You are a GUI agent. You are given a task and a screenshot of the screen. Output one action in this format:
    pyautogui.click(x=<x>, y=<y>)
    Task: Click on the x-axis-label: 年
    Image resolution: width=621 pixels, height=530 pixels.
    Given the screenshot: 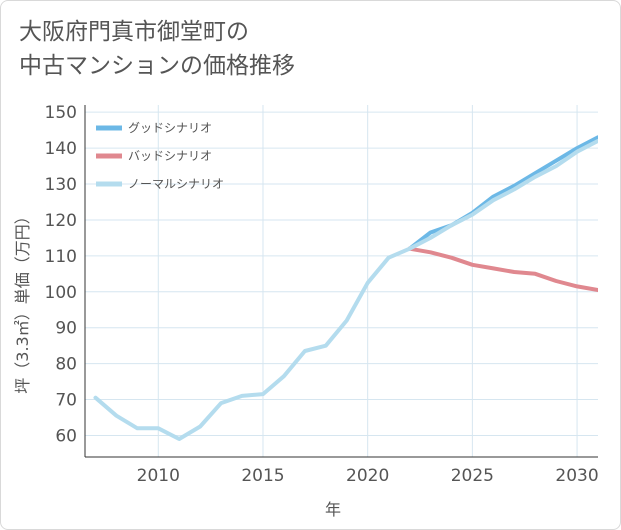 What is the action you would take?
    pyautogui.click(x=333, y=509)
    